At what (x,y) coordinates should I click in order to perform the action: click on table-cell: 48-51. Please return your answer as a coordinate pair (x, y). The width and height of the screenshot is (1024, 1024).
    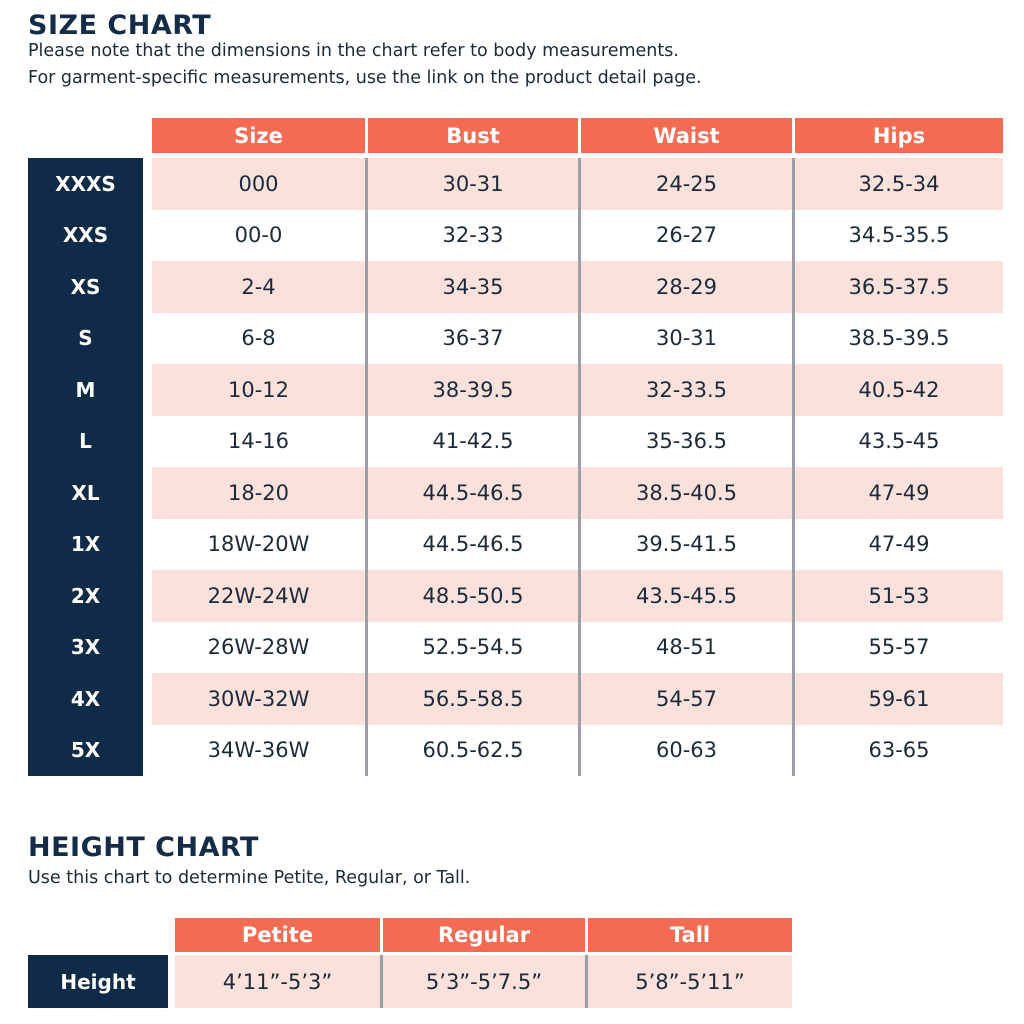
    Looking at the image, I should click on (686, 647).